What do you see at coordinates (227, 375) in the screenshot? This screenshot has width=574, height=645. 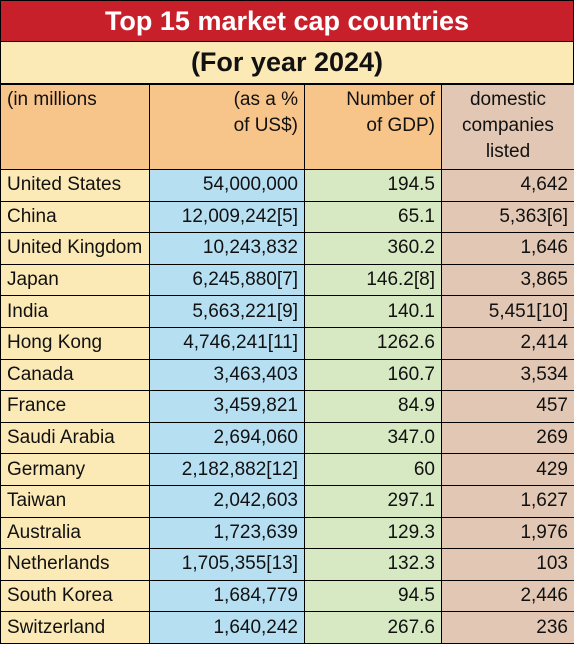 I see `market-cap-cell: 3,463,403` at bounding box center [227, 375].